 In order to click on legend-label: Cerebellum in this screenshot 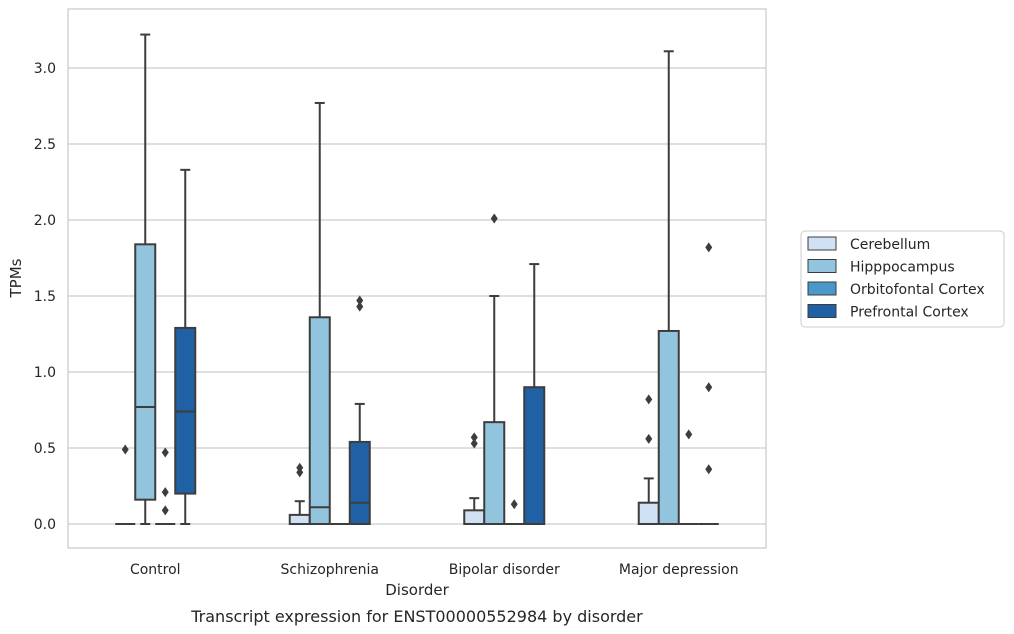, I will do `click(890, 245)`.